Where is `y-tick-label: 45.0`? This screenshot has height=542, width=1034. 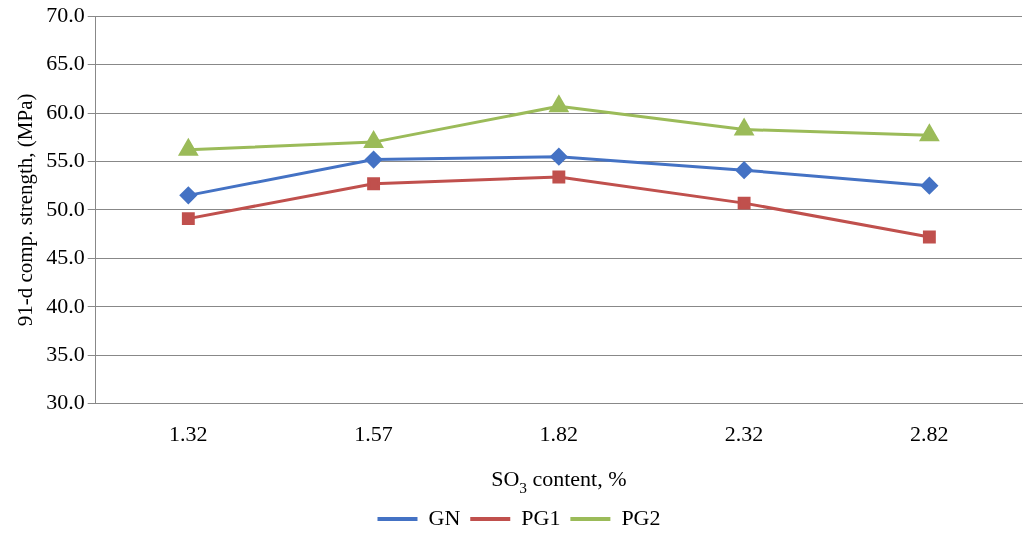
y-tick-label: 45.0 is located at coordinates (65, 257).